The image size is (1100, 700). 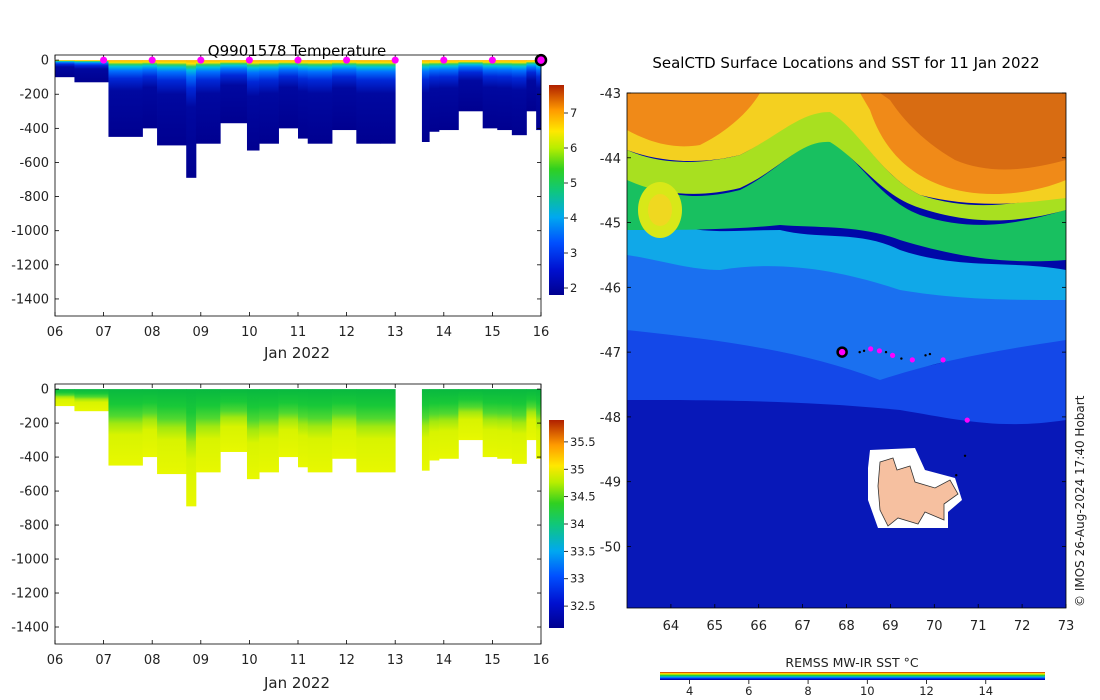 I want to click on sst-colorbar-tick-label: 8, so click(x=807, y=691).